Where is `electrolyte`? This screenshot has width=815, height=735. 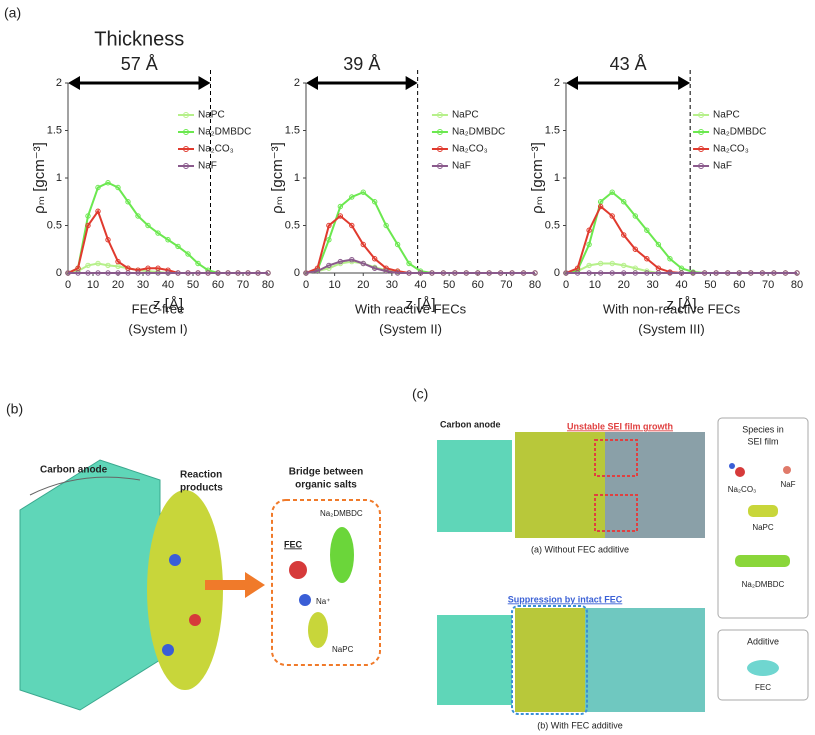 electrolyte is located at coordinates (645, 660).